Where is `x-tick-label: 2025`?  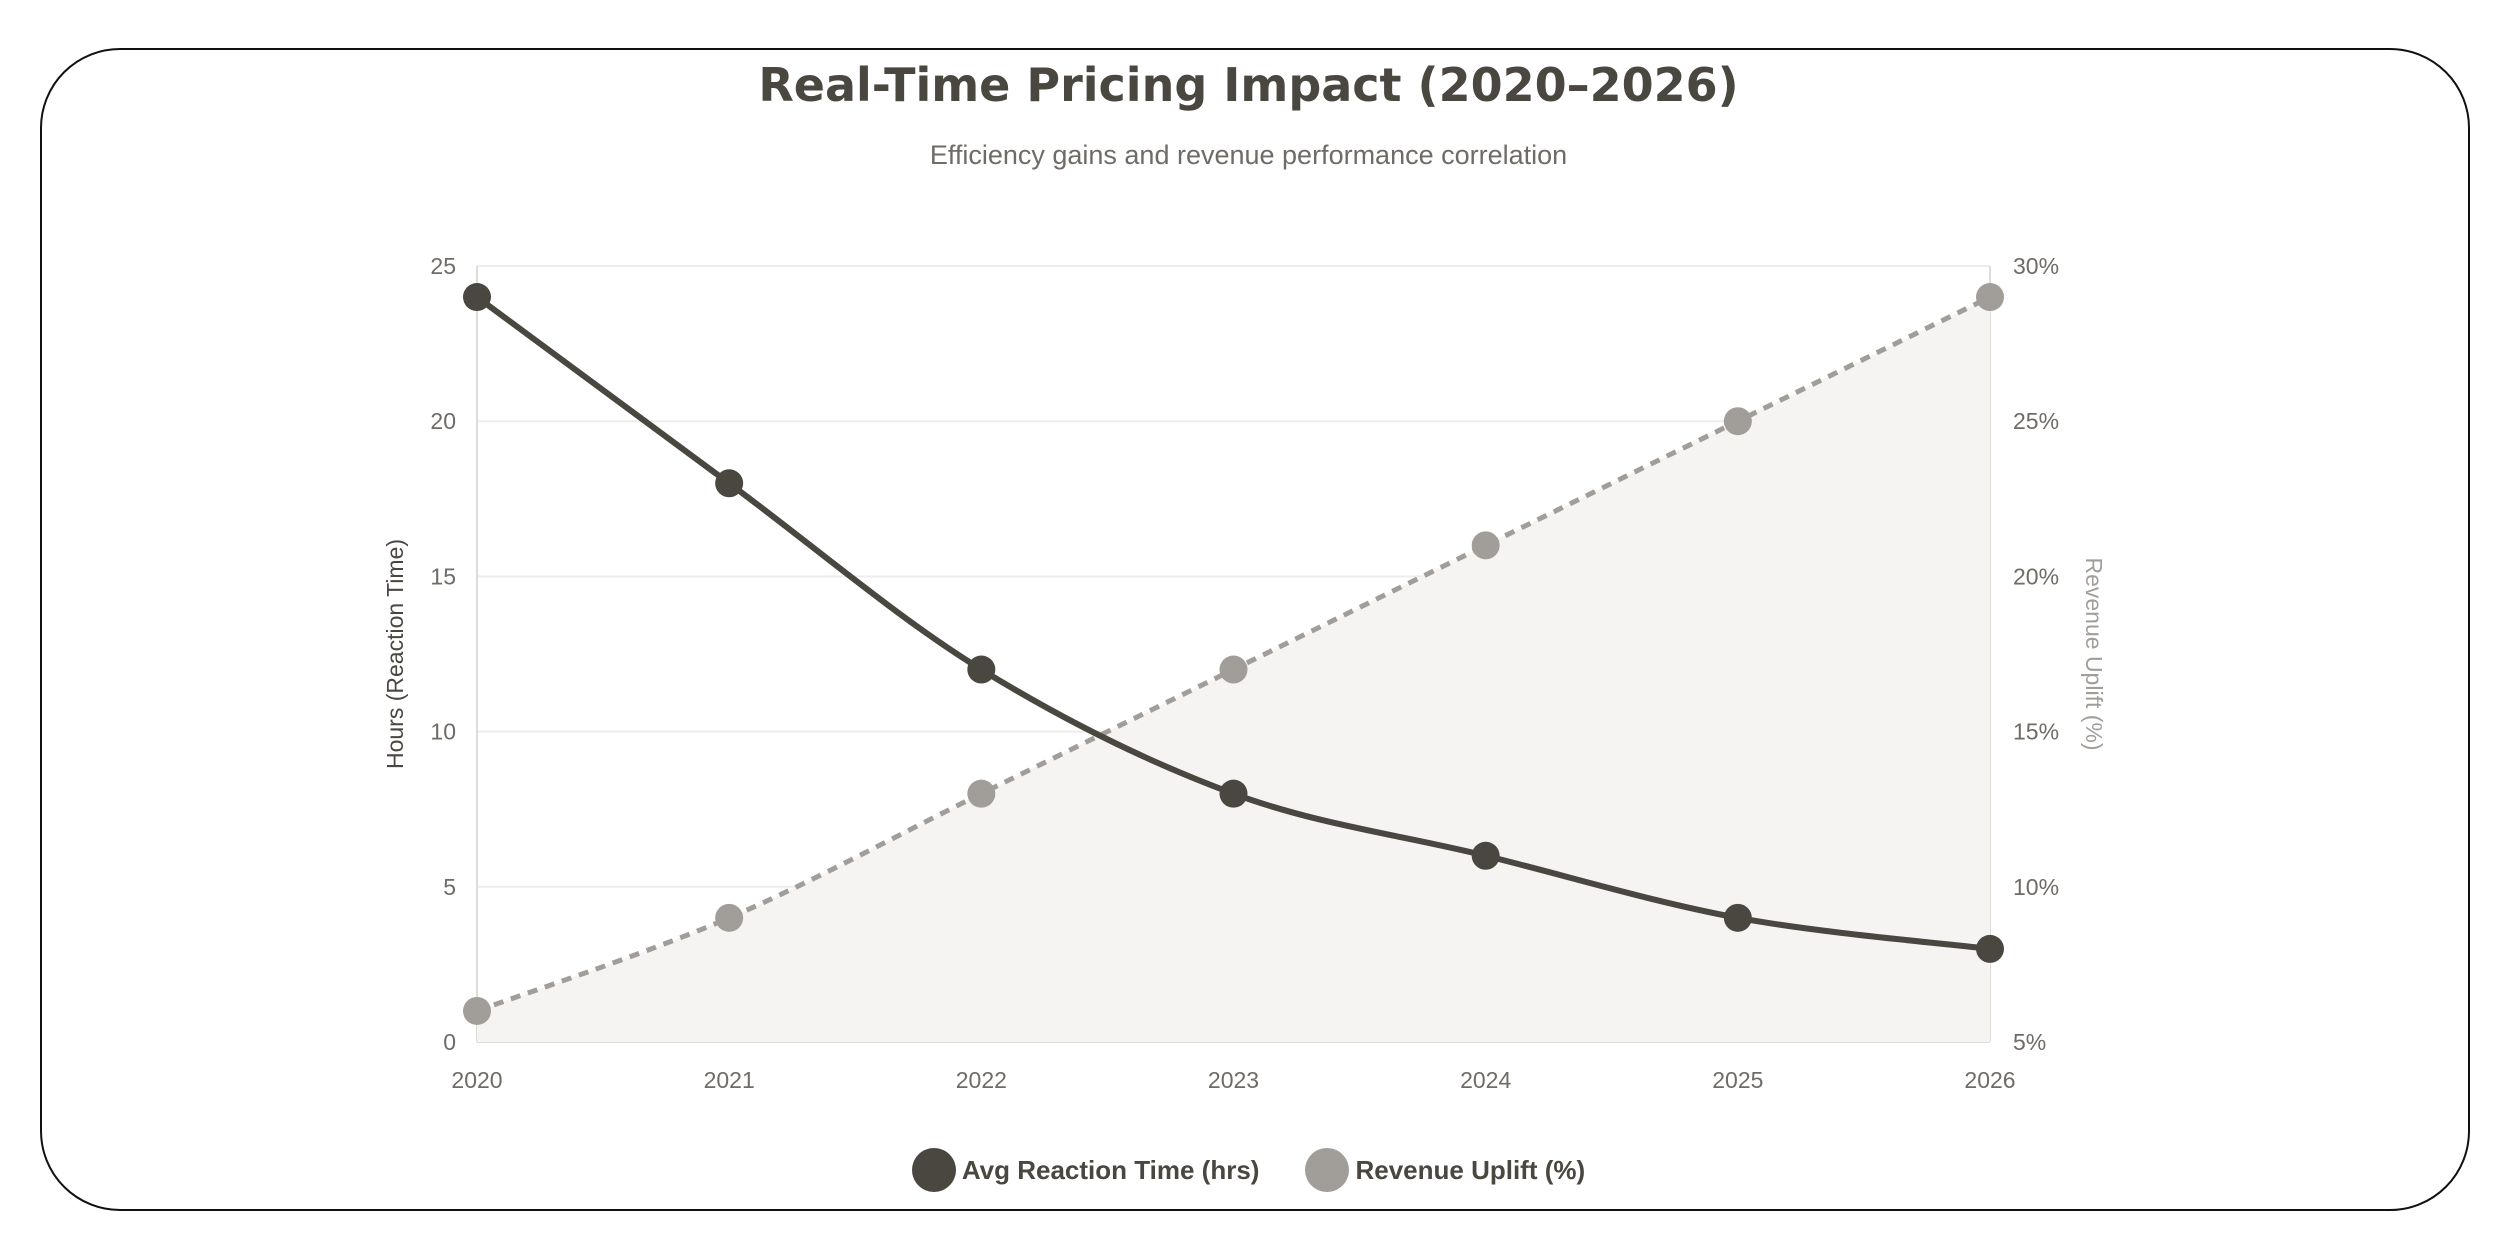 x-tick-label: 2025 is located at coordinates (1737, 1080).